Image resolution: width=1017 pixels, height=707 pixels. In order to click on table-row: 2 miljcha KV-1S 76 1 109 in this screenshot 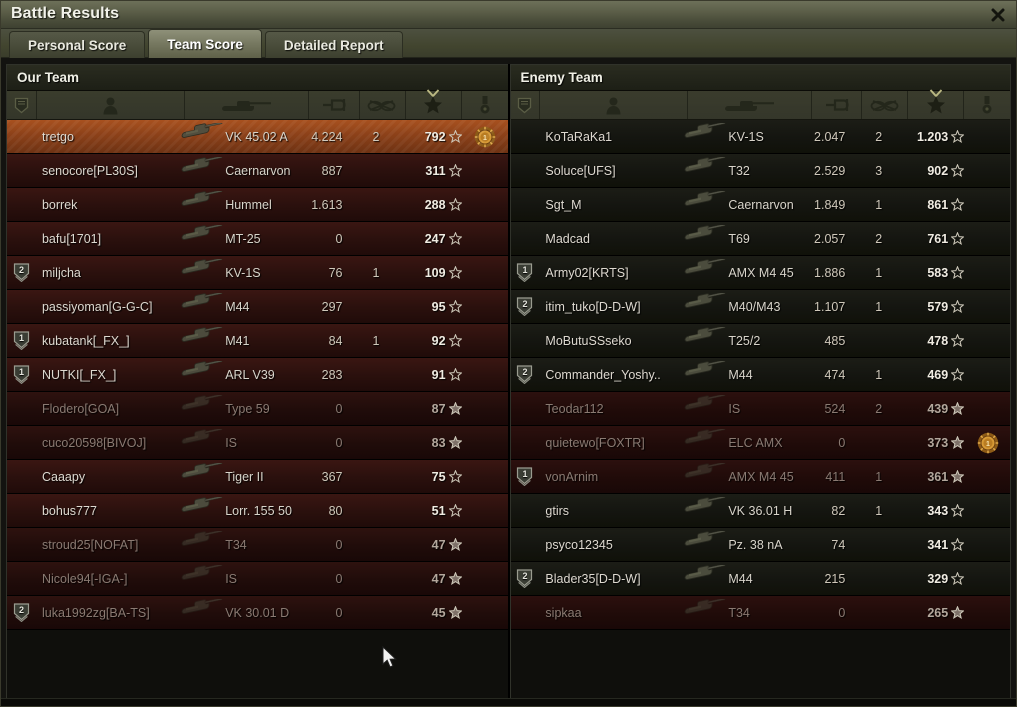, I will do `click(257, 273)`.